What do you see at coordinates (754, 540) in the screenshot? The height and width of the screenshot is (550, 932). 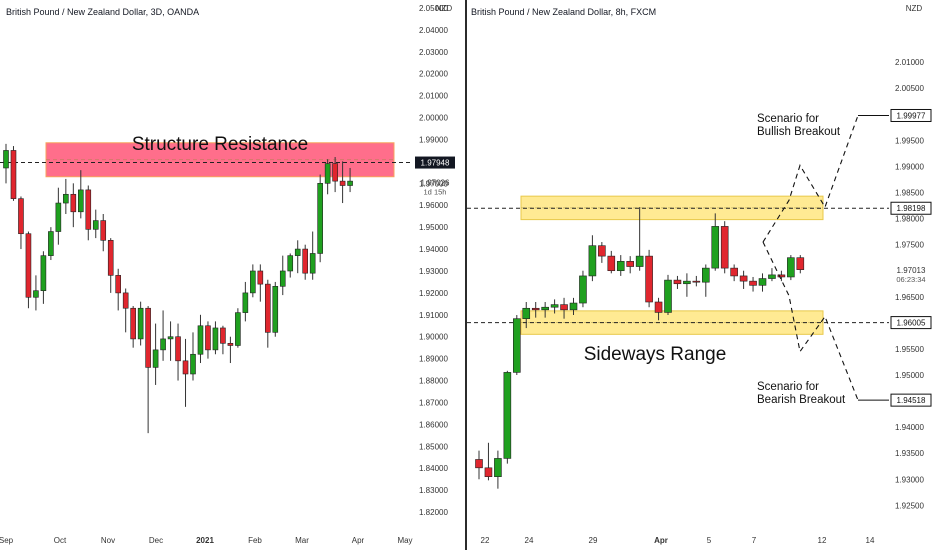 I see `x-tick-label: 7` at bounding box center [754, 540].